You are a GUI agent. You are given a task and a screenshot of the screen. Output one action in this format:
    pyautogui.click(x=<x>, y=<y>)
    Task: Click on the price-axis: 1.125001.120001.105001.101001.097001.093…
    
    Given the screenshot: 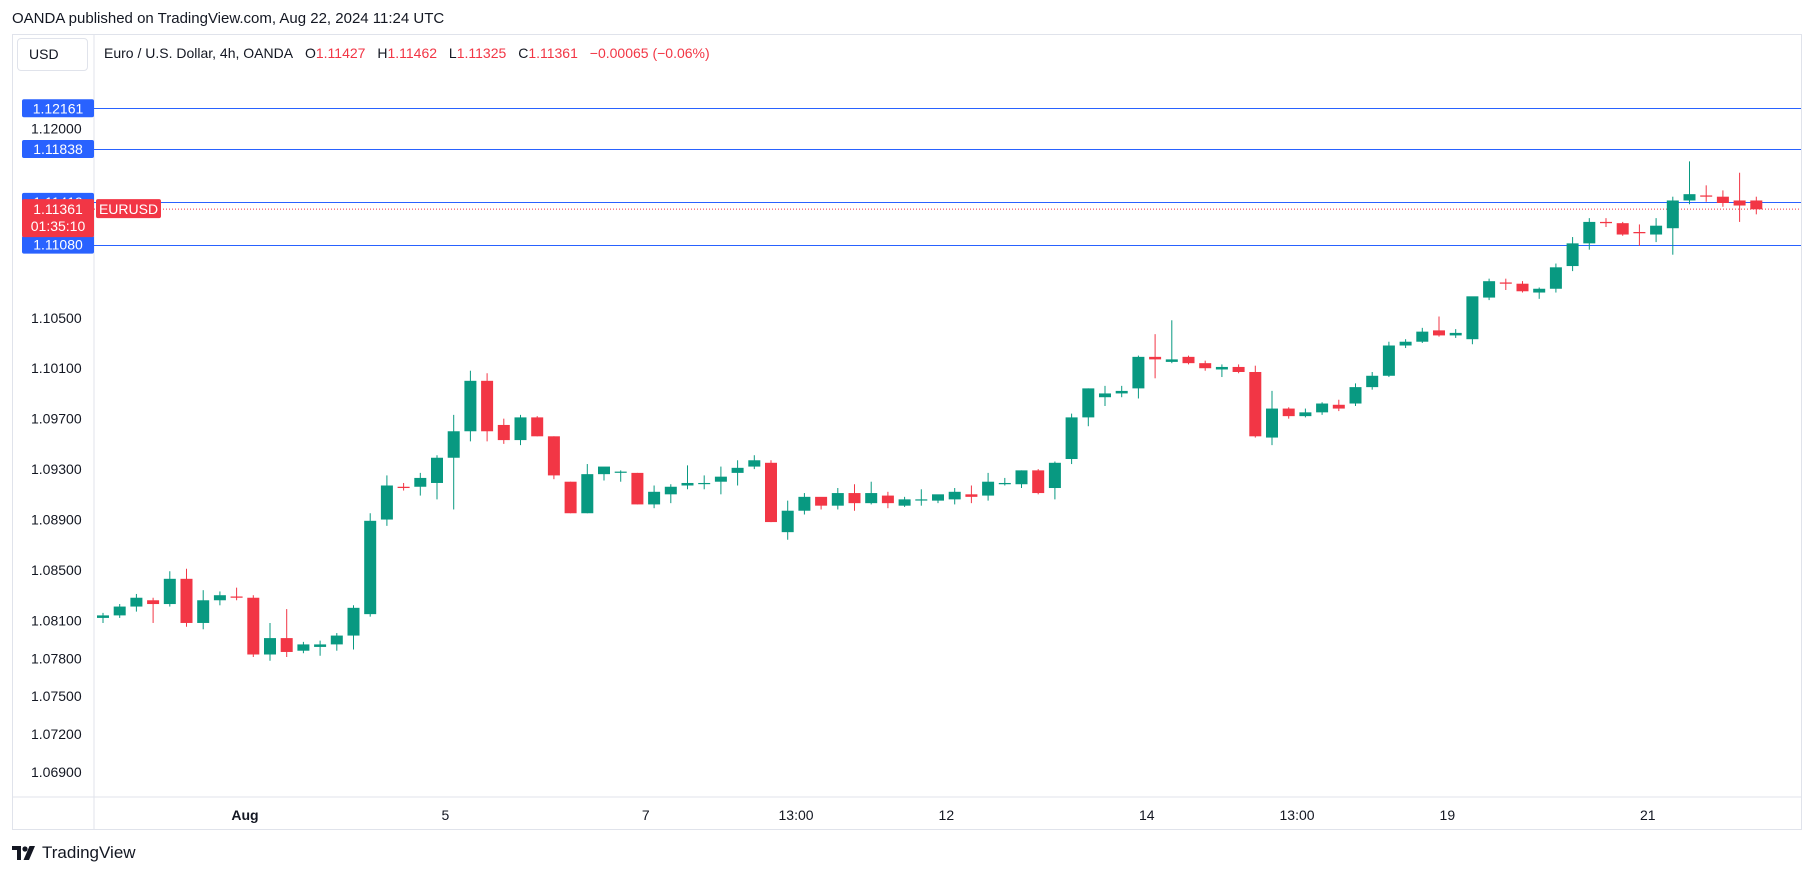 What is the action you would take?
    pyautogui.click(x=56, y=419)
    